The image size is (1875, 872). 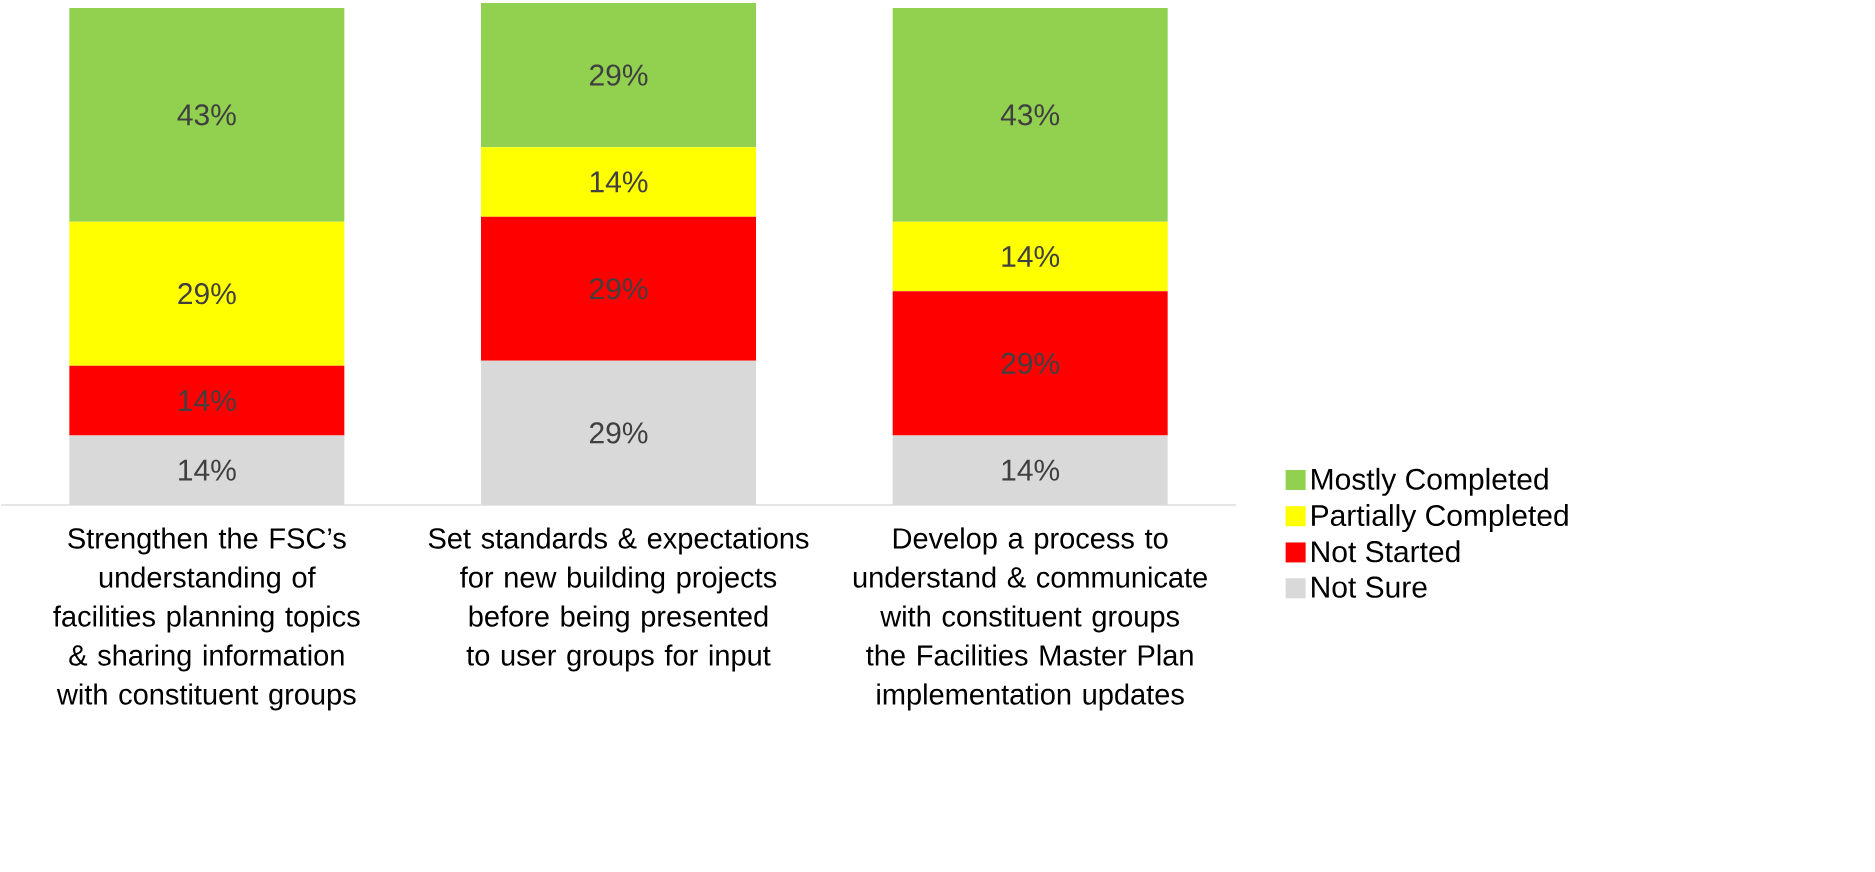 What do you see at coordinates (1030, 619) in the screenshot?
I see `x-tick-label: Develop a process to understand & communicate with constituent groups the Facilities Master Plan implementation updates` at bounding box center [1030, 619].